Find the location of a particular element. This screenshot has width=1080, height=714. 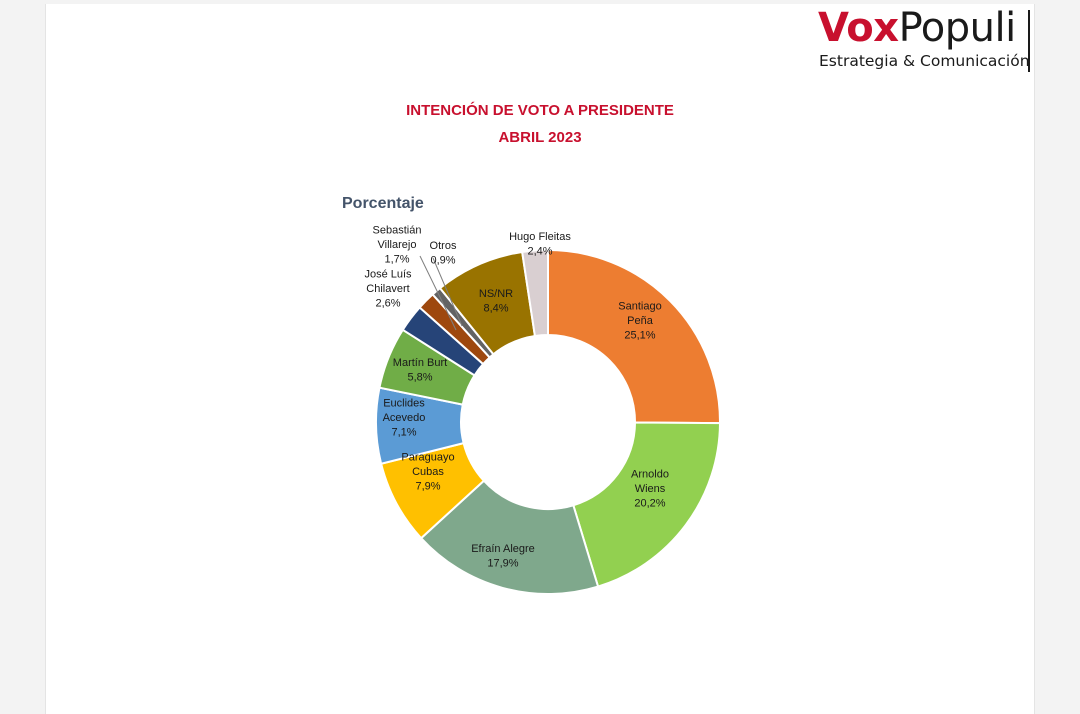

slice-label: Sebastián Villarejo 1,7% is located at coordinates (397, 245).